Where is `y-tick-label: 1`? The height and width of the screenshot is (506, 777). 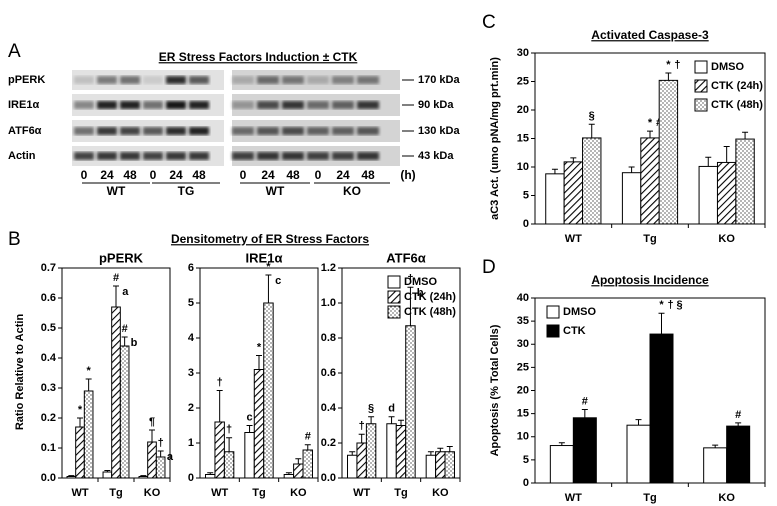
y-tick-label: 1 is located at coordinates (191, 443).